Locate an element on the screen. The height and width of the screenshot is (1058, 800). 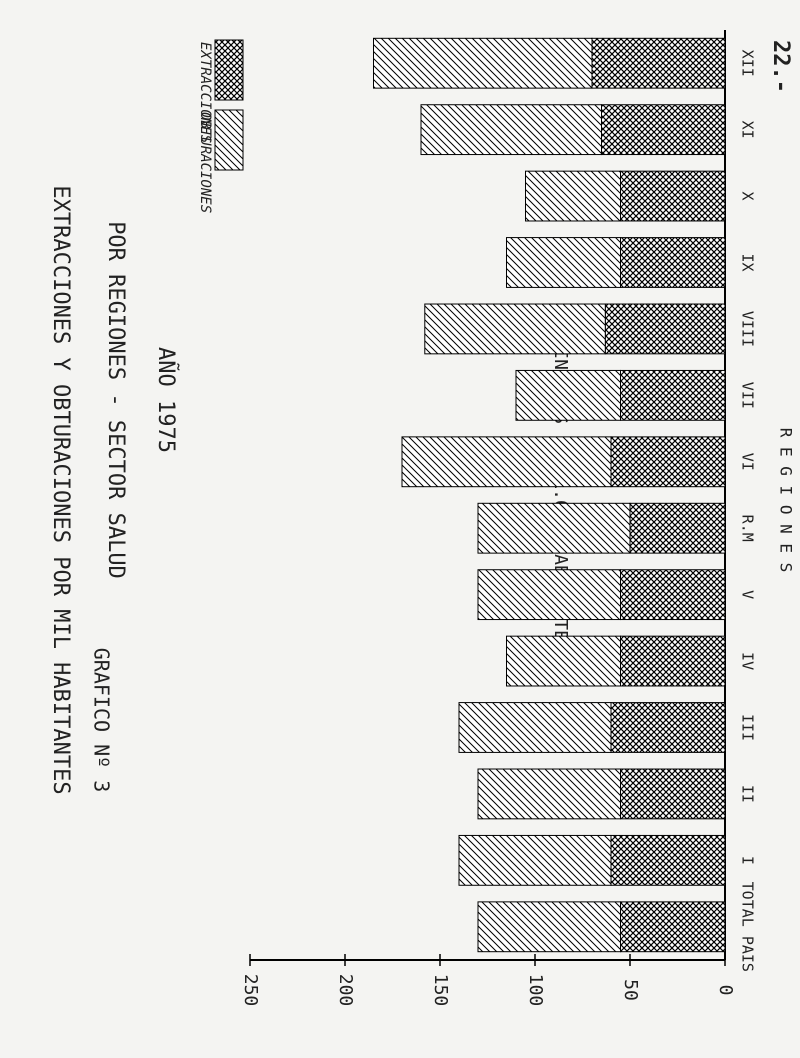
y-tick-label: TOTAL PAIS is located at coordinates (748, 927).